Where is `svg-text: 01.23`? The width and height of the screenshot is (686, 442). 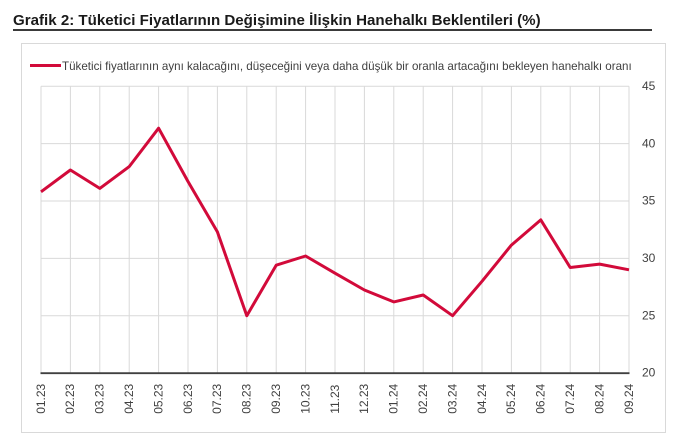 svg-text: 01.23 is located at coordinates (41, 398).